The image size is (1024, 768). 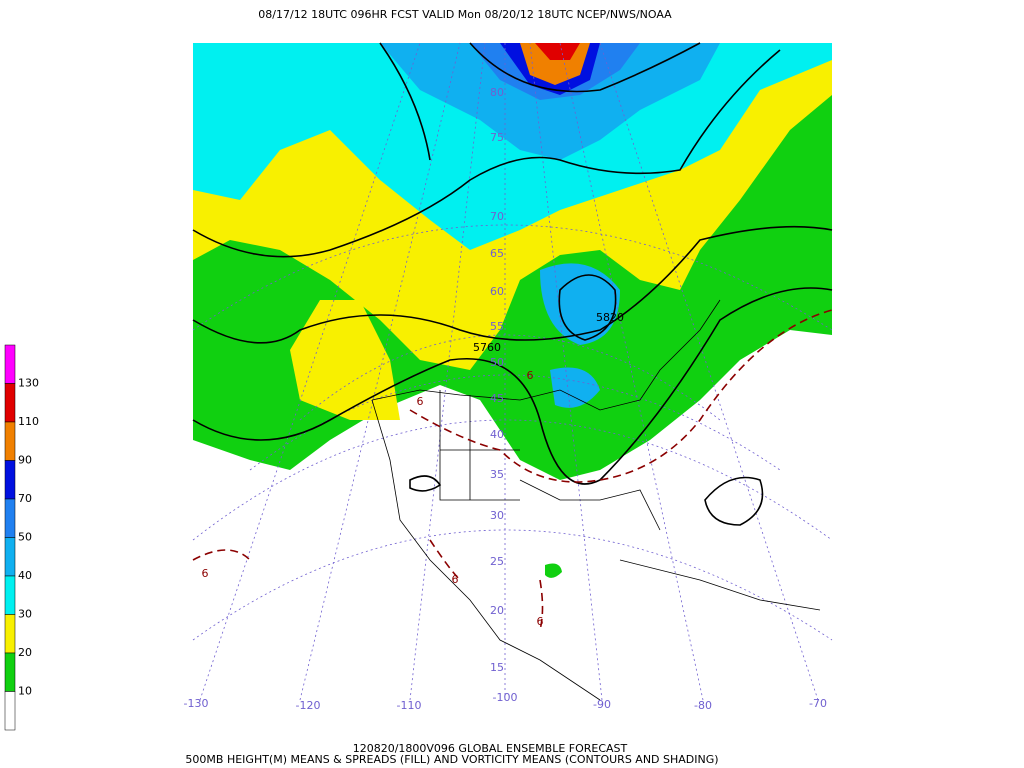 What do you see at coordinates (25, 498) in the screenshot?
I see `legend-label: 70` at bounding box center [25, 498].